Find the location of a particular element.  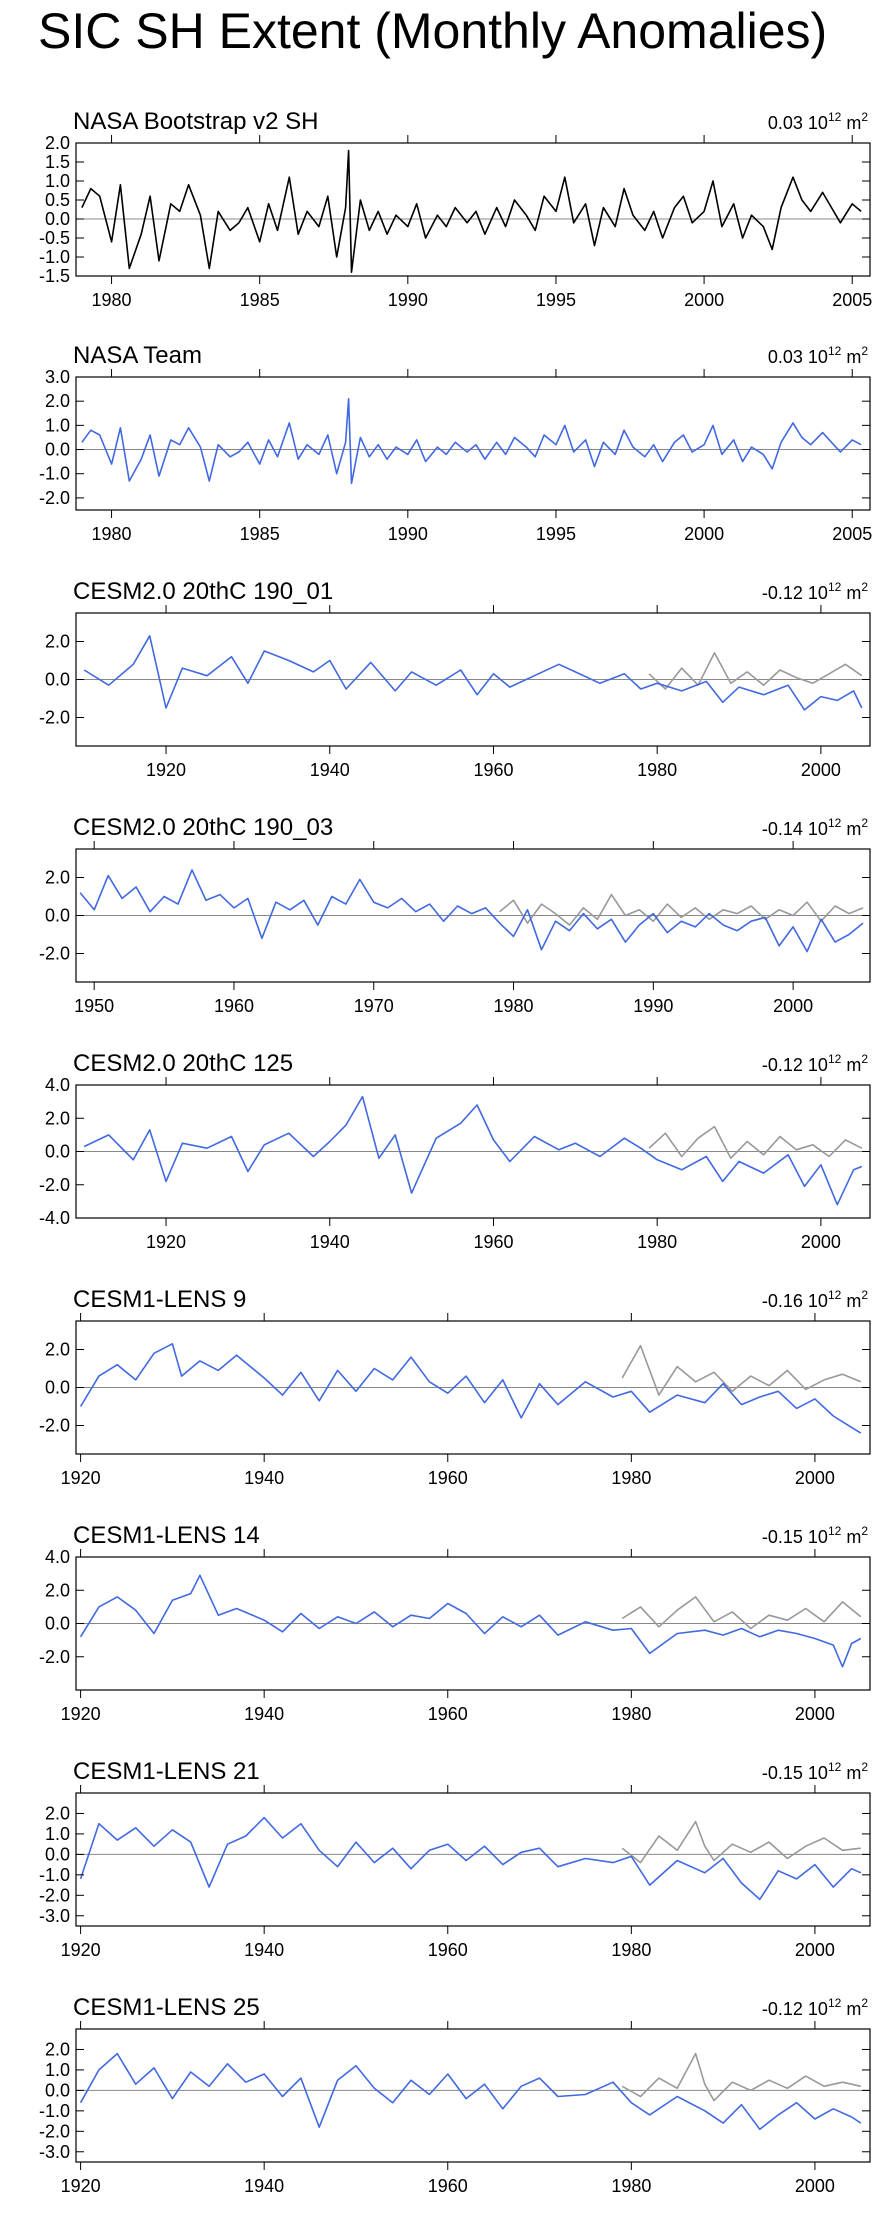

panel-title: CESM1-LENS 14 is located at coordinates (166, 1535).